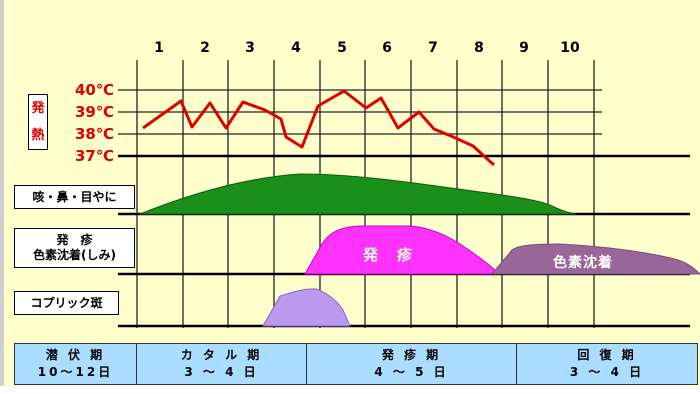 This screenshot has width=700, height=394. I want to click on phase-recovery-name: 回 復 期, so click(607, 355).